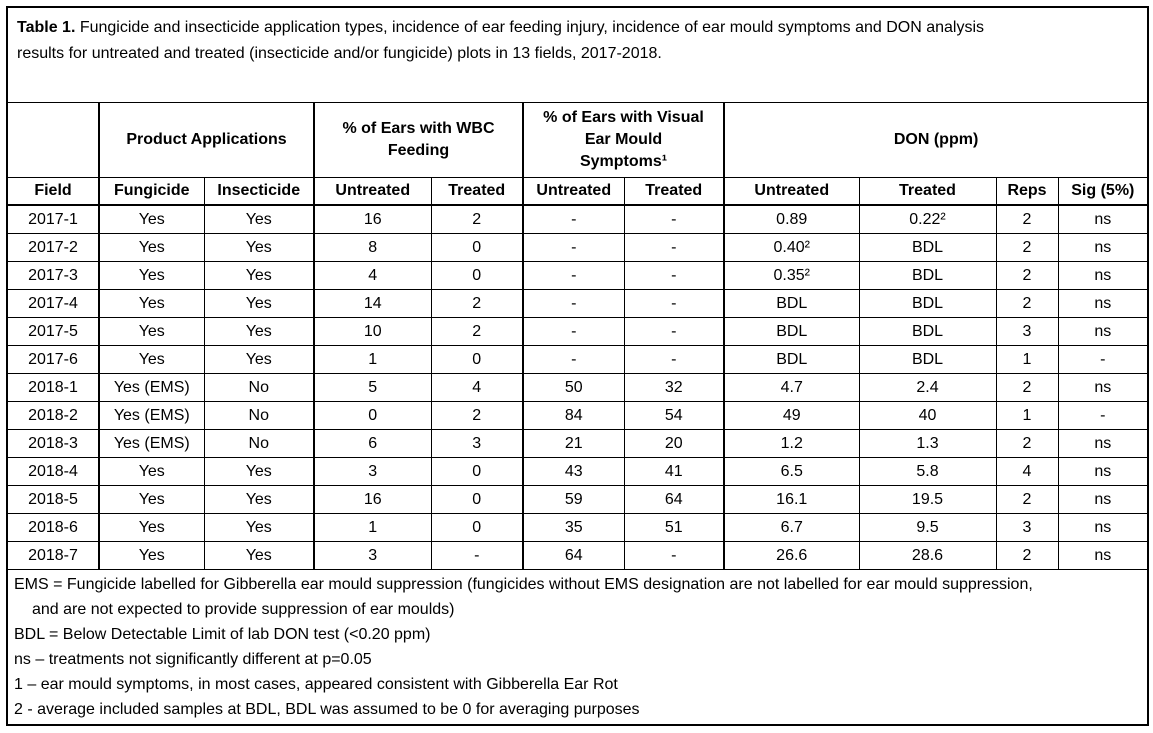 This screenshot has width=1153, height=733. What do you see at coordinates (791, 191) in the screenshot?
I see `col-header-don-untreated: Untreated` at bounding box center [791, 191].